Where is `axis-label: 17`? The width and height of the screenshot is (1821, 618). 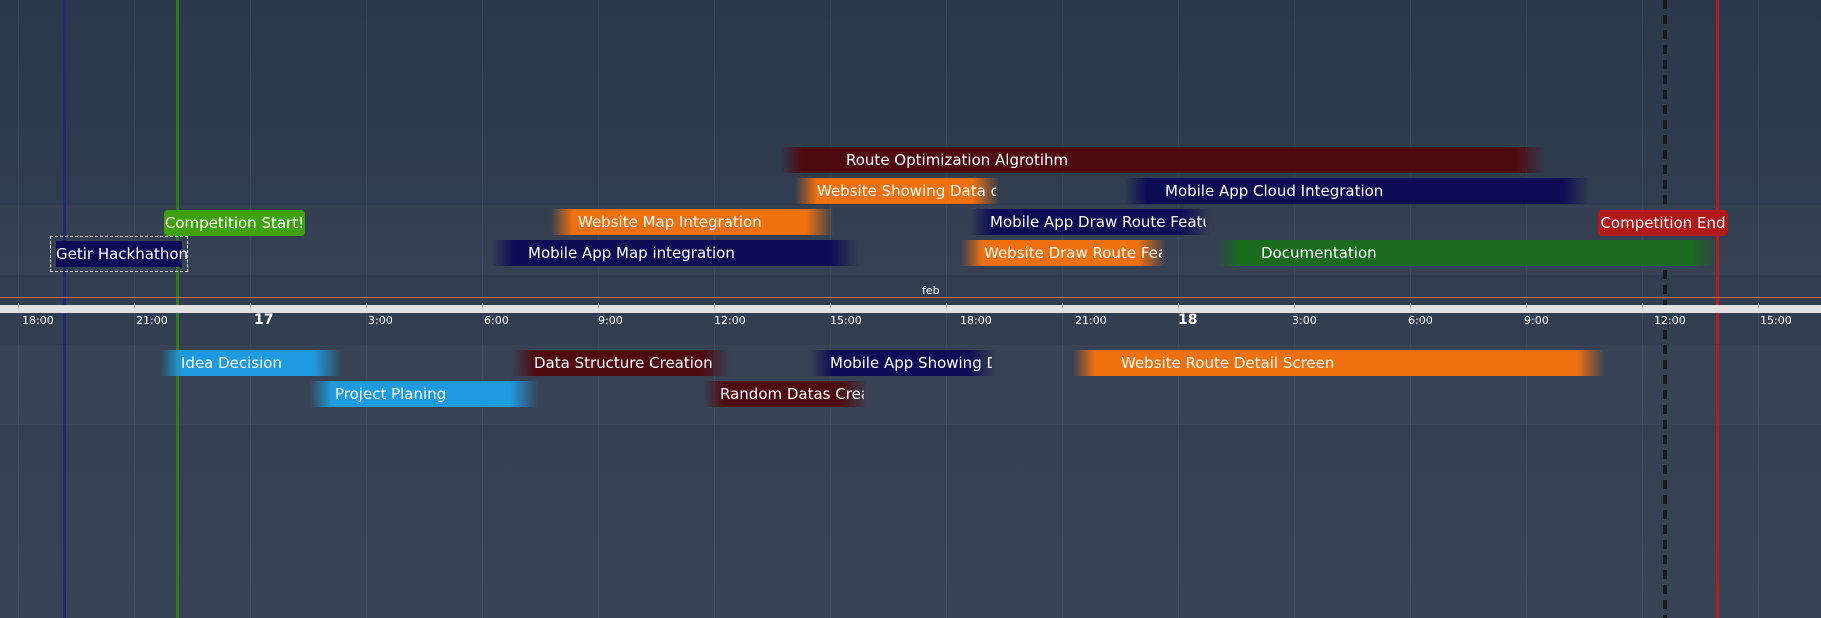
axis-label: 17 is located at coordinates (264, 320).